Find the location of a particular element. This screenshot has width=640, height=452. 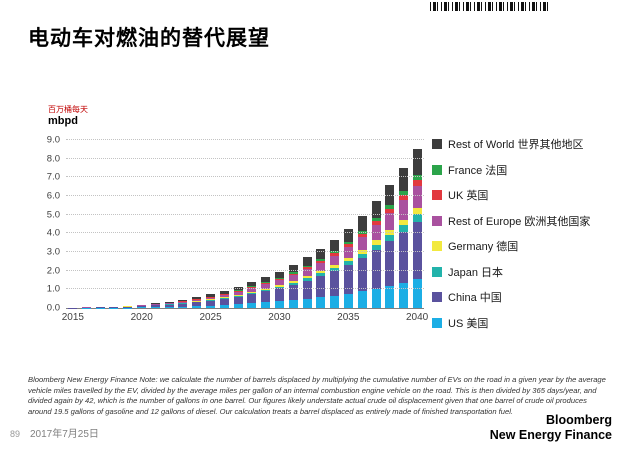

bar-2032 is located at coordinates (307, 224).